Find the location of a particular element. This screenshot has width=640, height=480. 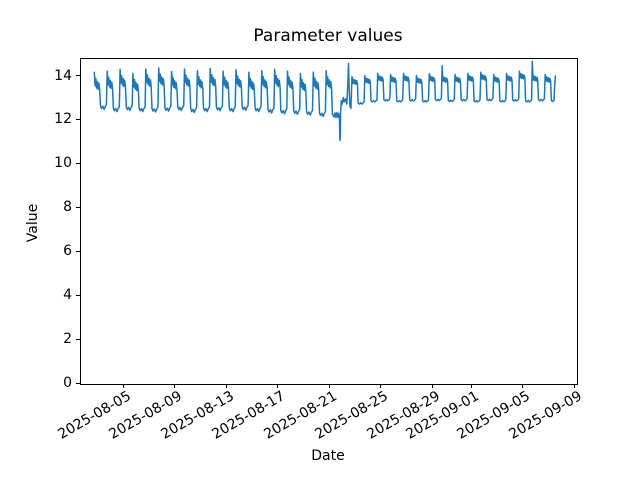

x-axis-label: Date is located at coordinates (328, 456).